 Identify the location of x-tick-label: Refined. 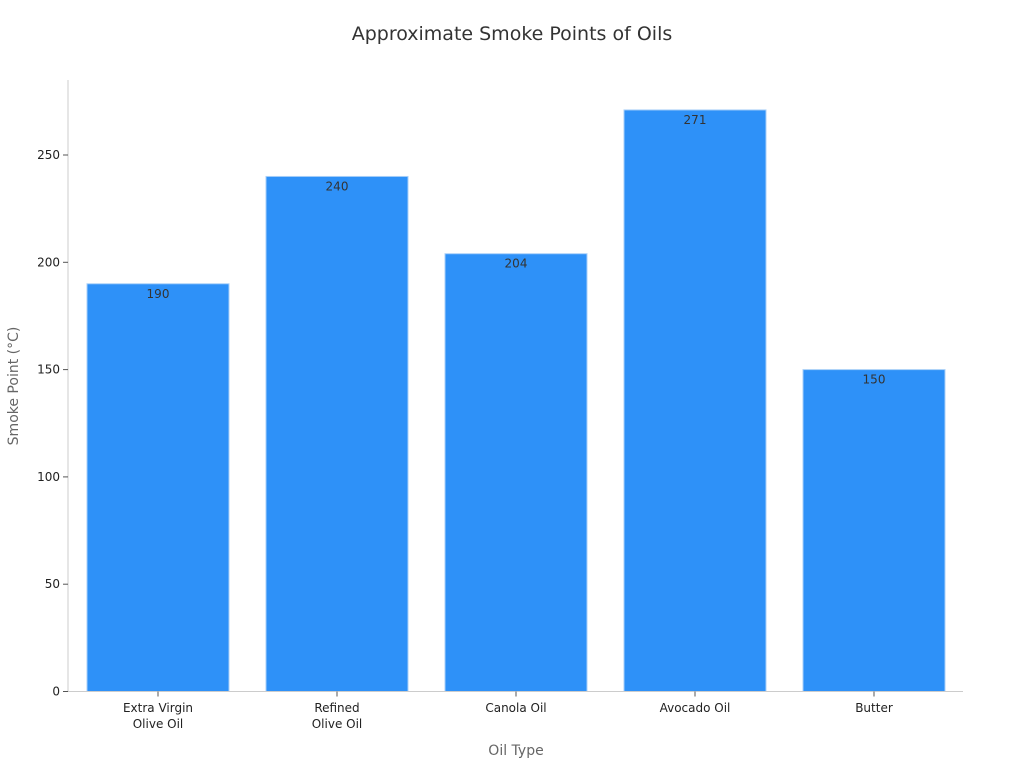
(336, 708).